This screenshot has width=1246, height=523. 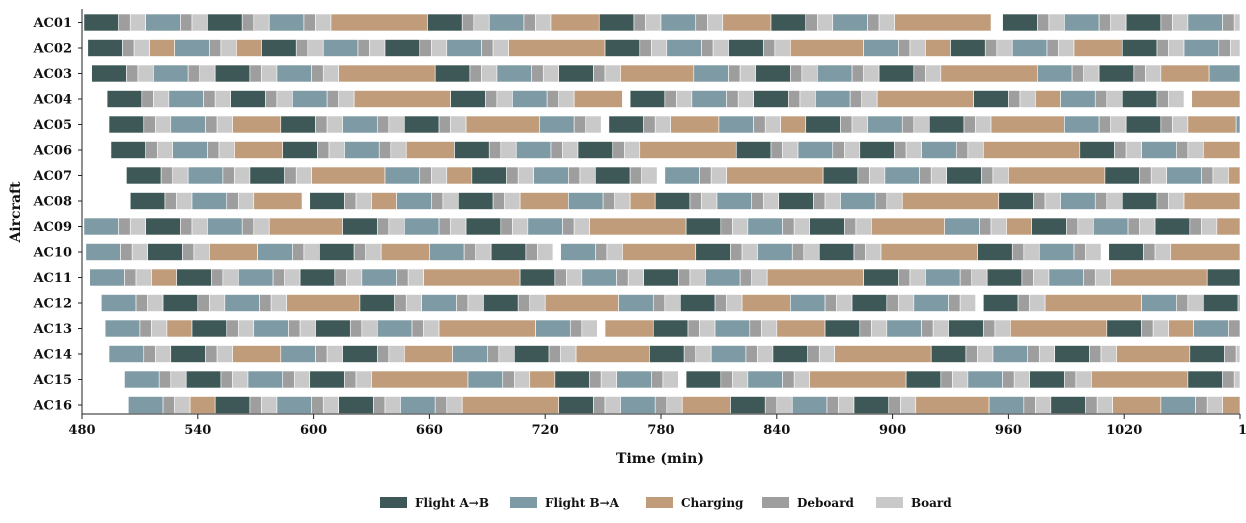 I want to click on legend-label: Flight A→B, so click(x=452, y=503).